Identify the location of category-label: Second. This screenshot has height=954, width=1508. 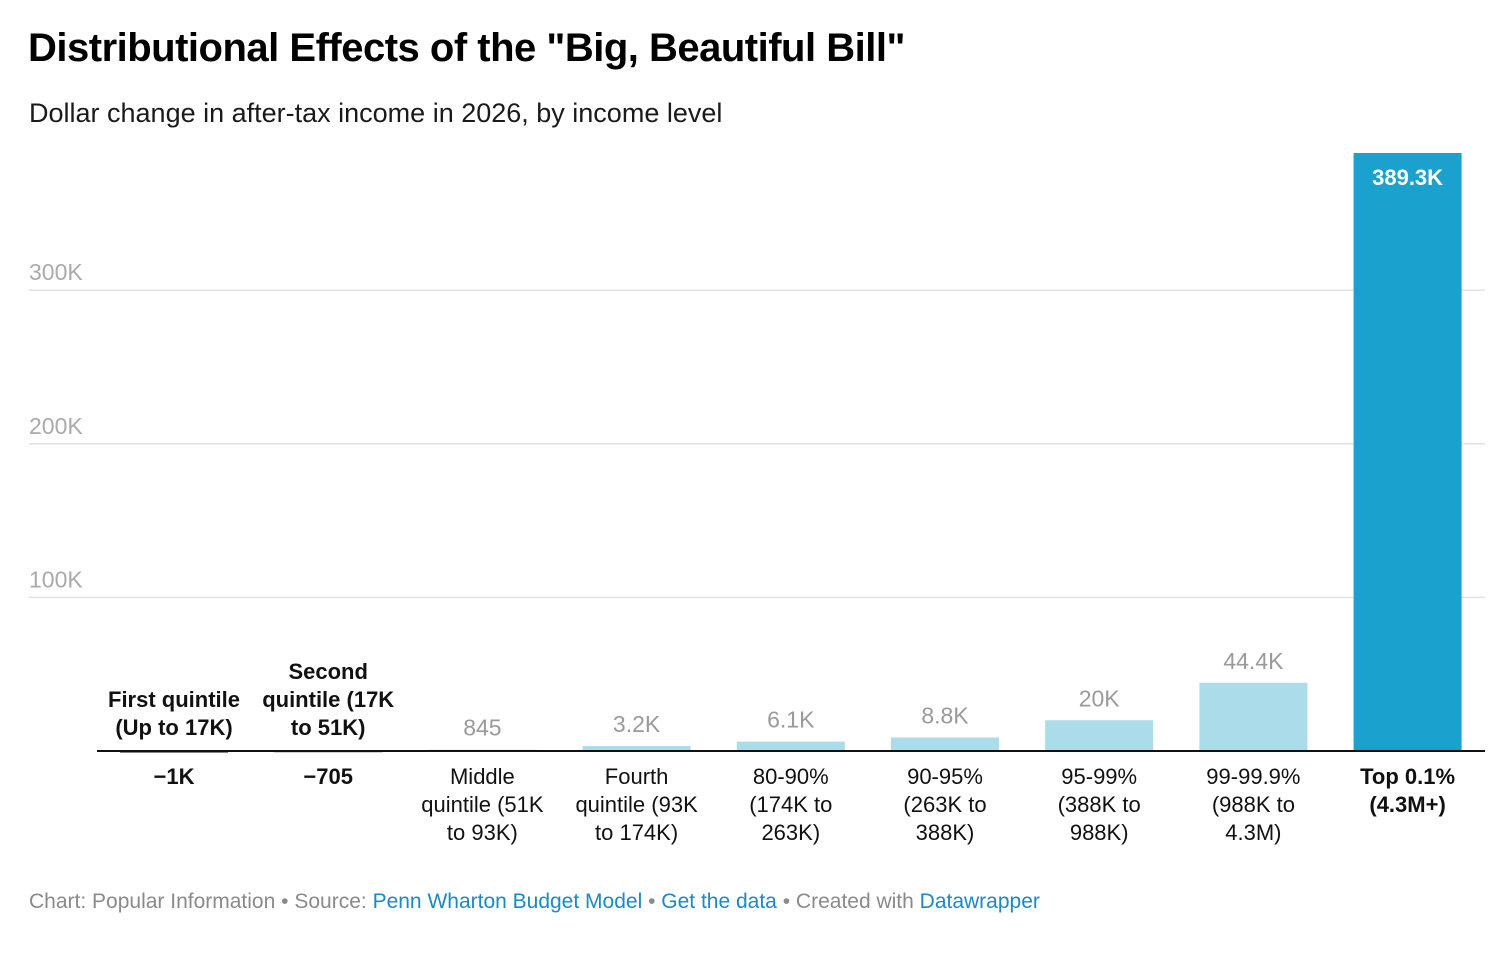
(327, 671).